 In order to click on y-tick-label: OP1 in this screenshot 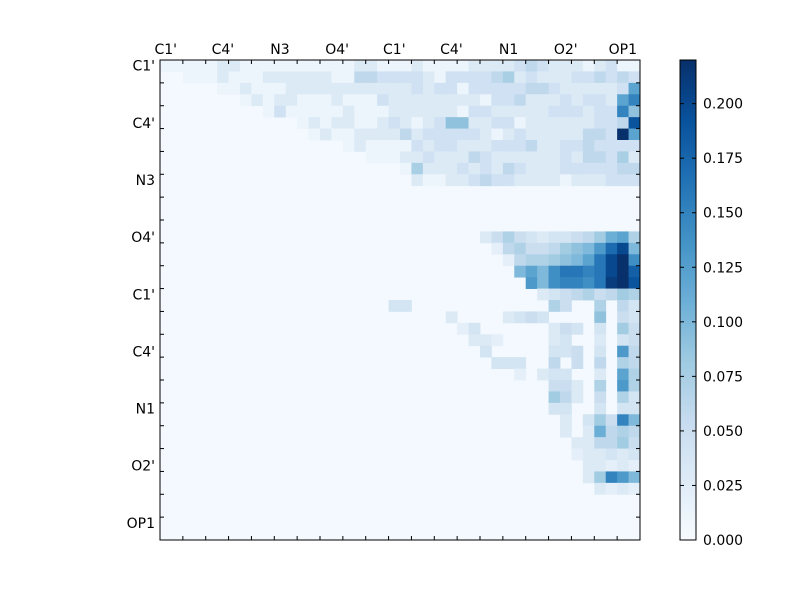, I will do `click(141, 524)`.